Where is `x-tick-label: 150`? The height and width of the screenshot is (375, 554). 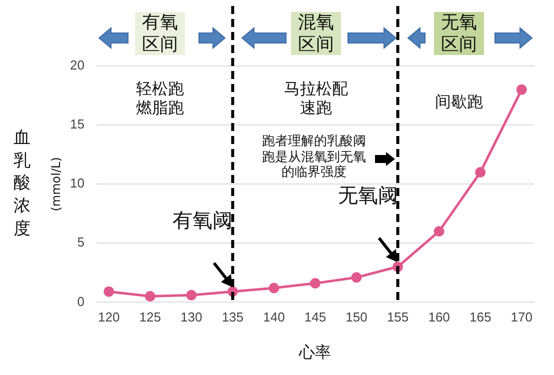 x-tick-label: 150 is located at coordinates (357, 317).